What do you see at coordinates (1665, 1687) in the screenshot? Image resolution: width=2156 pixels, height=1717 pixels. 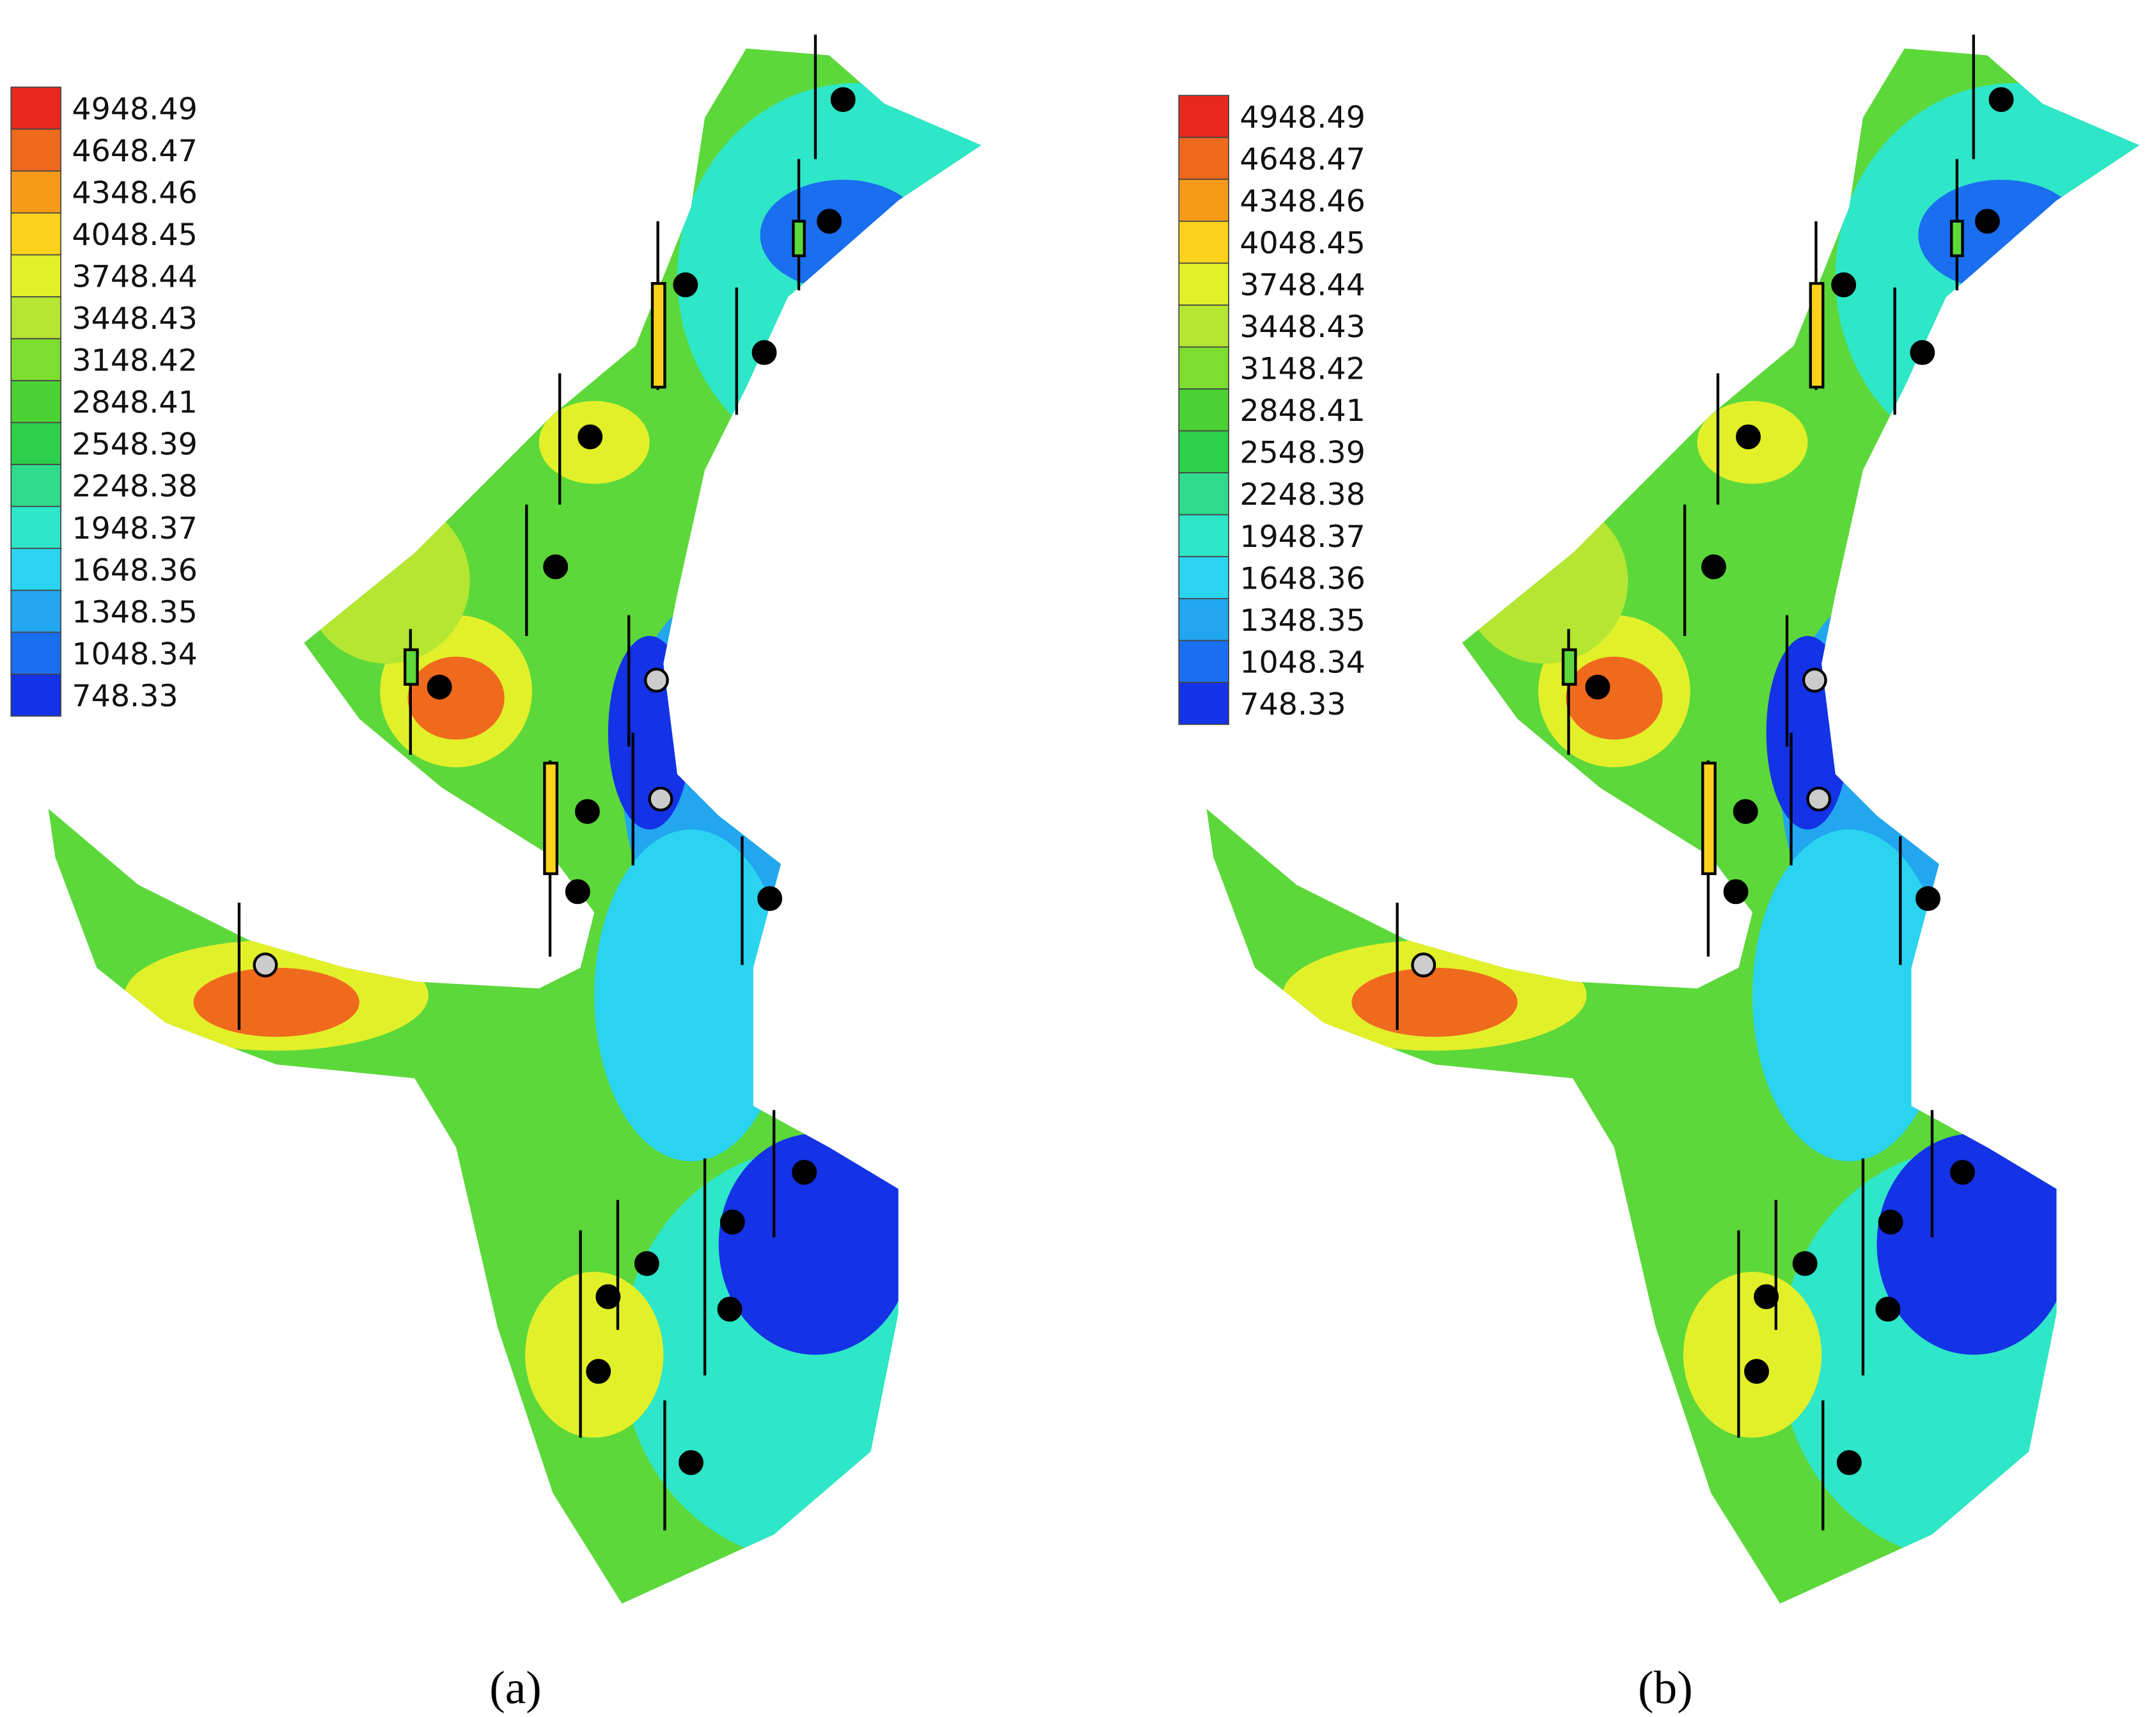 I see `panel-caption: (b)` at bounding box center [1665, 1687].